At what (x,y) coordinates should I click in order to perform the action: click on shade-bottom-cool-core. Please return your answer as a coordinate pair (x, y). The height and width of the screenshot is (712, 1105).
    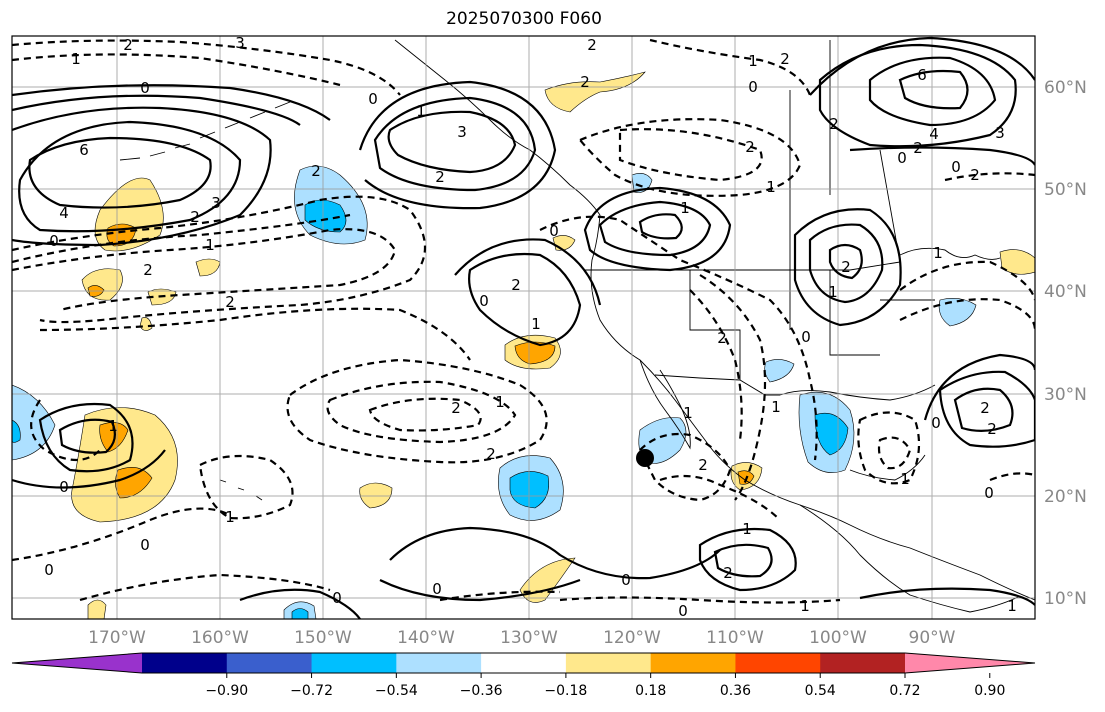
    Looking at the image, I should click on (300, 613).